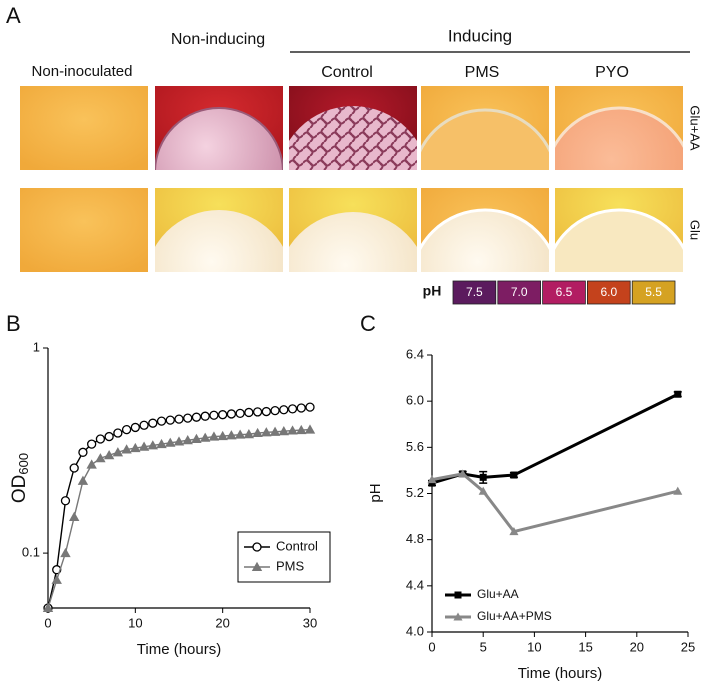  Describe the element at coordinates (368, 323) in the screenshot. I see `panel-letter: C` at that location.